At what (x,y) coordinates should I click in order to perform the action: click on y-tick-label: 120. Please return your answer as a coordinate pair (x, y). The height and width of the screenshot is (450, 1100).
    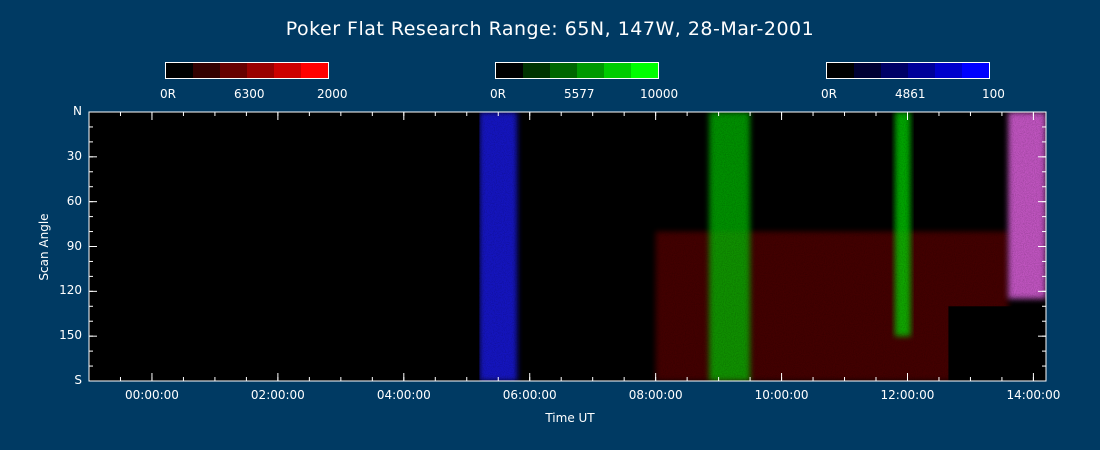
    Looking at the image, I should click on (70, 290).